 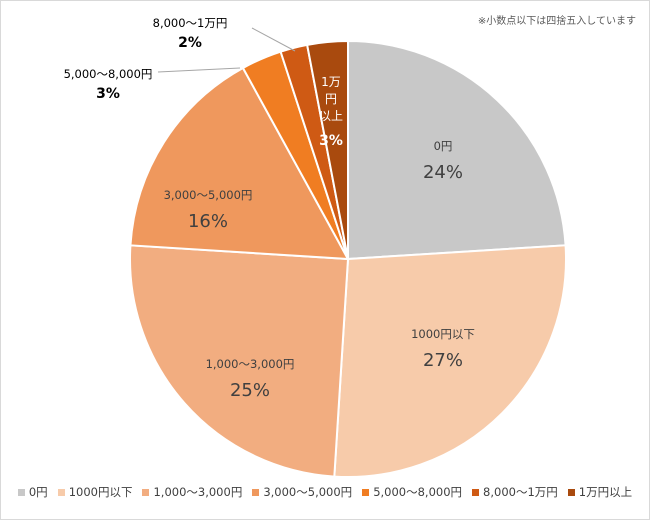 I want to click on legend-item: 1,000〜3,000円, so click(x=192, y=492).